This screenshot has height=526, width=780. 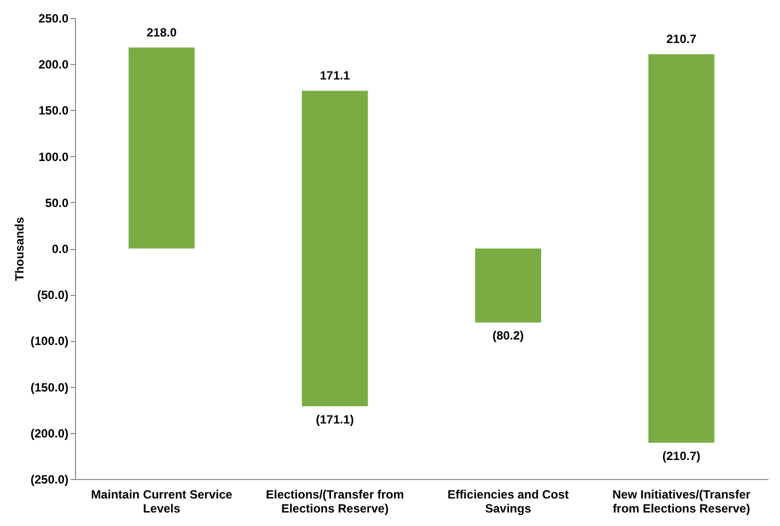 I want to click on y-tick-label: 250.0, so click(x=53, y=19).